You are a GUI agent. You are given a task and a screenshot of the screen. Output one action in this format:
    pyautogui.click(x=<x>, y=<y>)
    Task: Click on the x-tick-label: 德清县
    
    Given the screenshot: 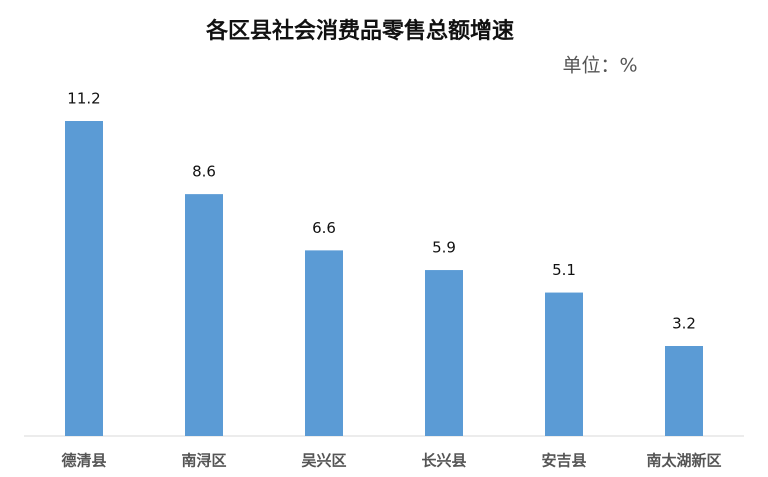 What is the action you would take?
    pyautogui.click(x=83, y=461)
    